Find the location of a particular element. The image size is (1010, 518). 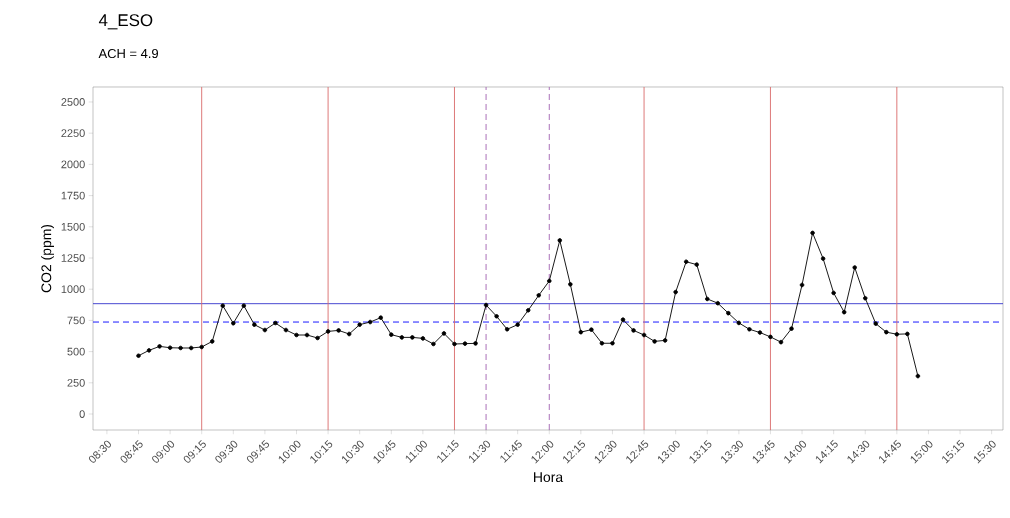

y-tick-label: 500 is located at coordinates (76, 351).